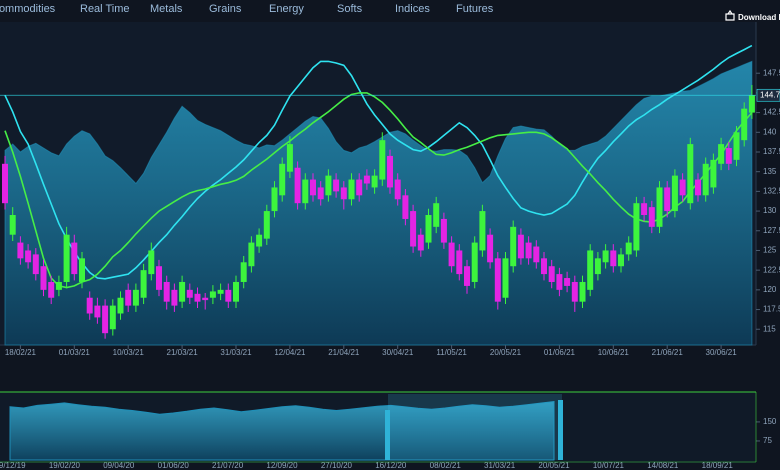 The image size is (780, 470). I want to click on y-tick-label: 132.5, so click(771, 190).